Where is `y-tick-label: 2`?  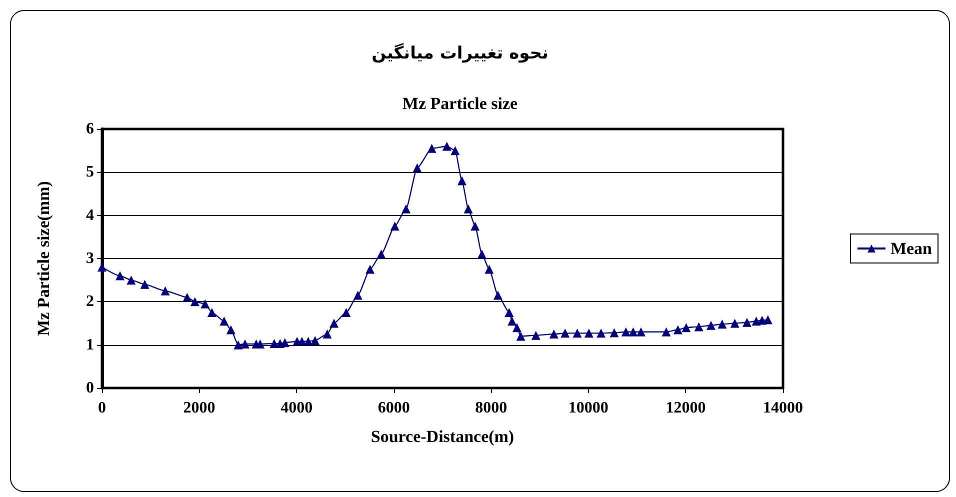
y-tick-label: 2 is located at coordinates (90, 301).